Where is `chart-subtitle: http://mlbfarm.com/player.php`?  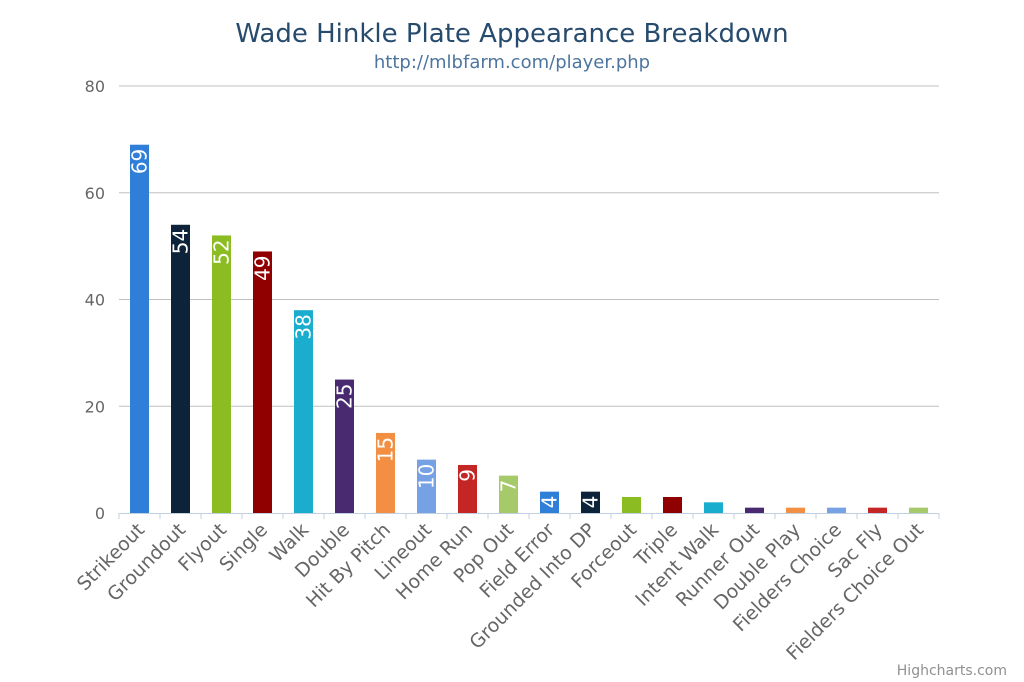 chart-subtitle: http://mlbfarm.com/player.php is located at coordinates (512, 62).